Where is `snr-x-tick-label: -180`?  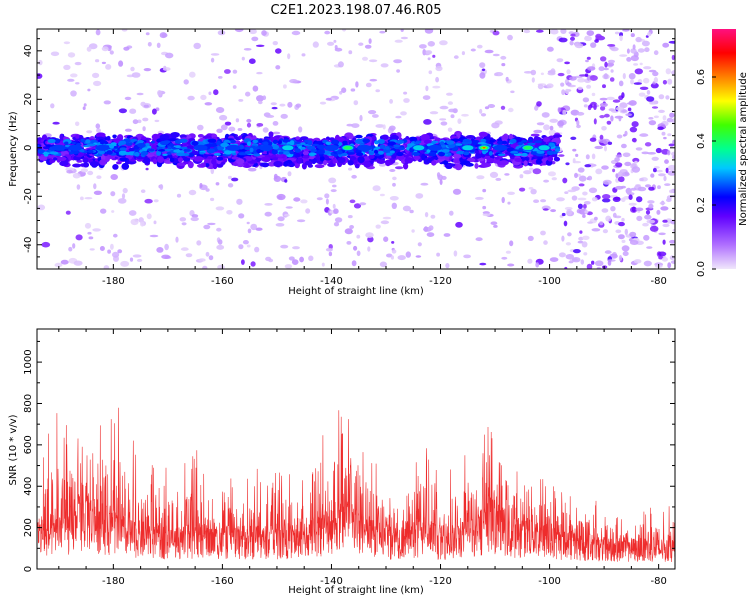 snr-x-tick-label: -180 is located at coordinates (113, 581).